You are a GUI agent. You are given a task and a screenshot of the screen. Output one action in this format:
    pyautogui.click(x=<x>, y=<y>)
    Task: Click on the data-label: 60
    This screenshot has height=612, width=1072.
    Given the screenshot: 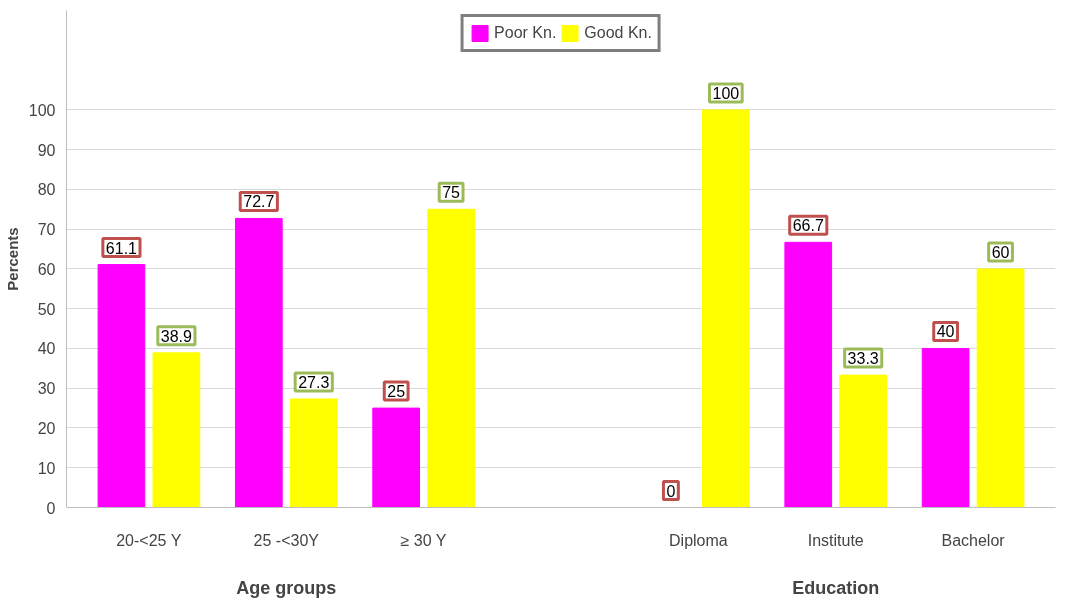 What is the action you would take?
    pyautogui.click(x=1000, y=252)
    